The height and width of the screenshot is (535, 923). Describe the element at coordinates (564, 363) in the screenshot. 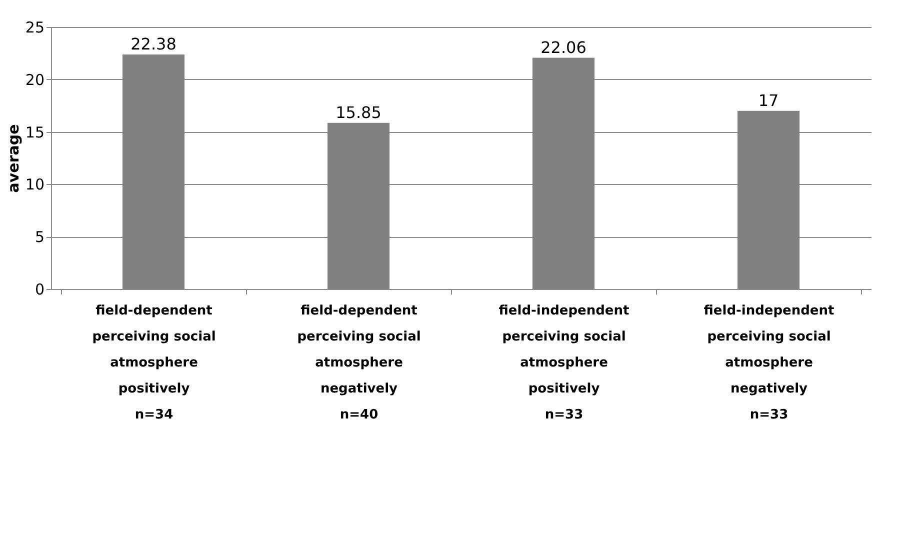

I see `x-tick-label: field-independent perceiving social atmosphere positively n=33` at that location.